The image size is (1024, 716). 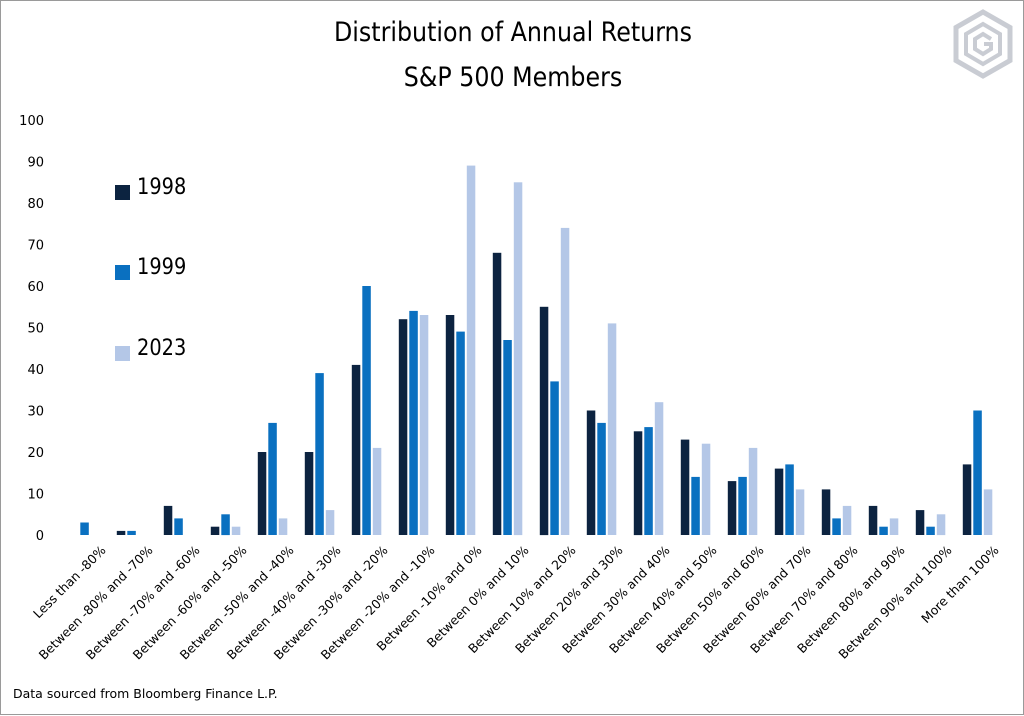 What do you see at coordinates (35, 370) in the screenshot?
I see `y-tick-label: 40` at bounding box center [35, 370].